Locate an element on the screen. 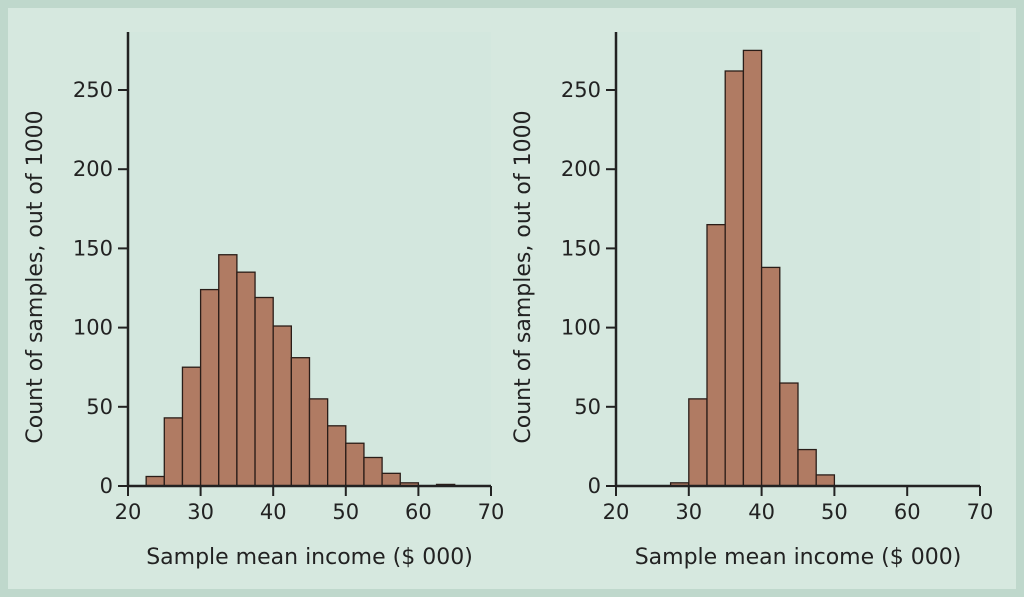 This screenshot has height=597, width=1024. left-x-tick-label: 50 is located at coordinates (345, 512).